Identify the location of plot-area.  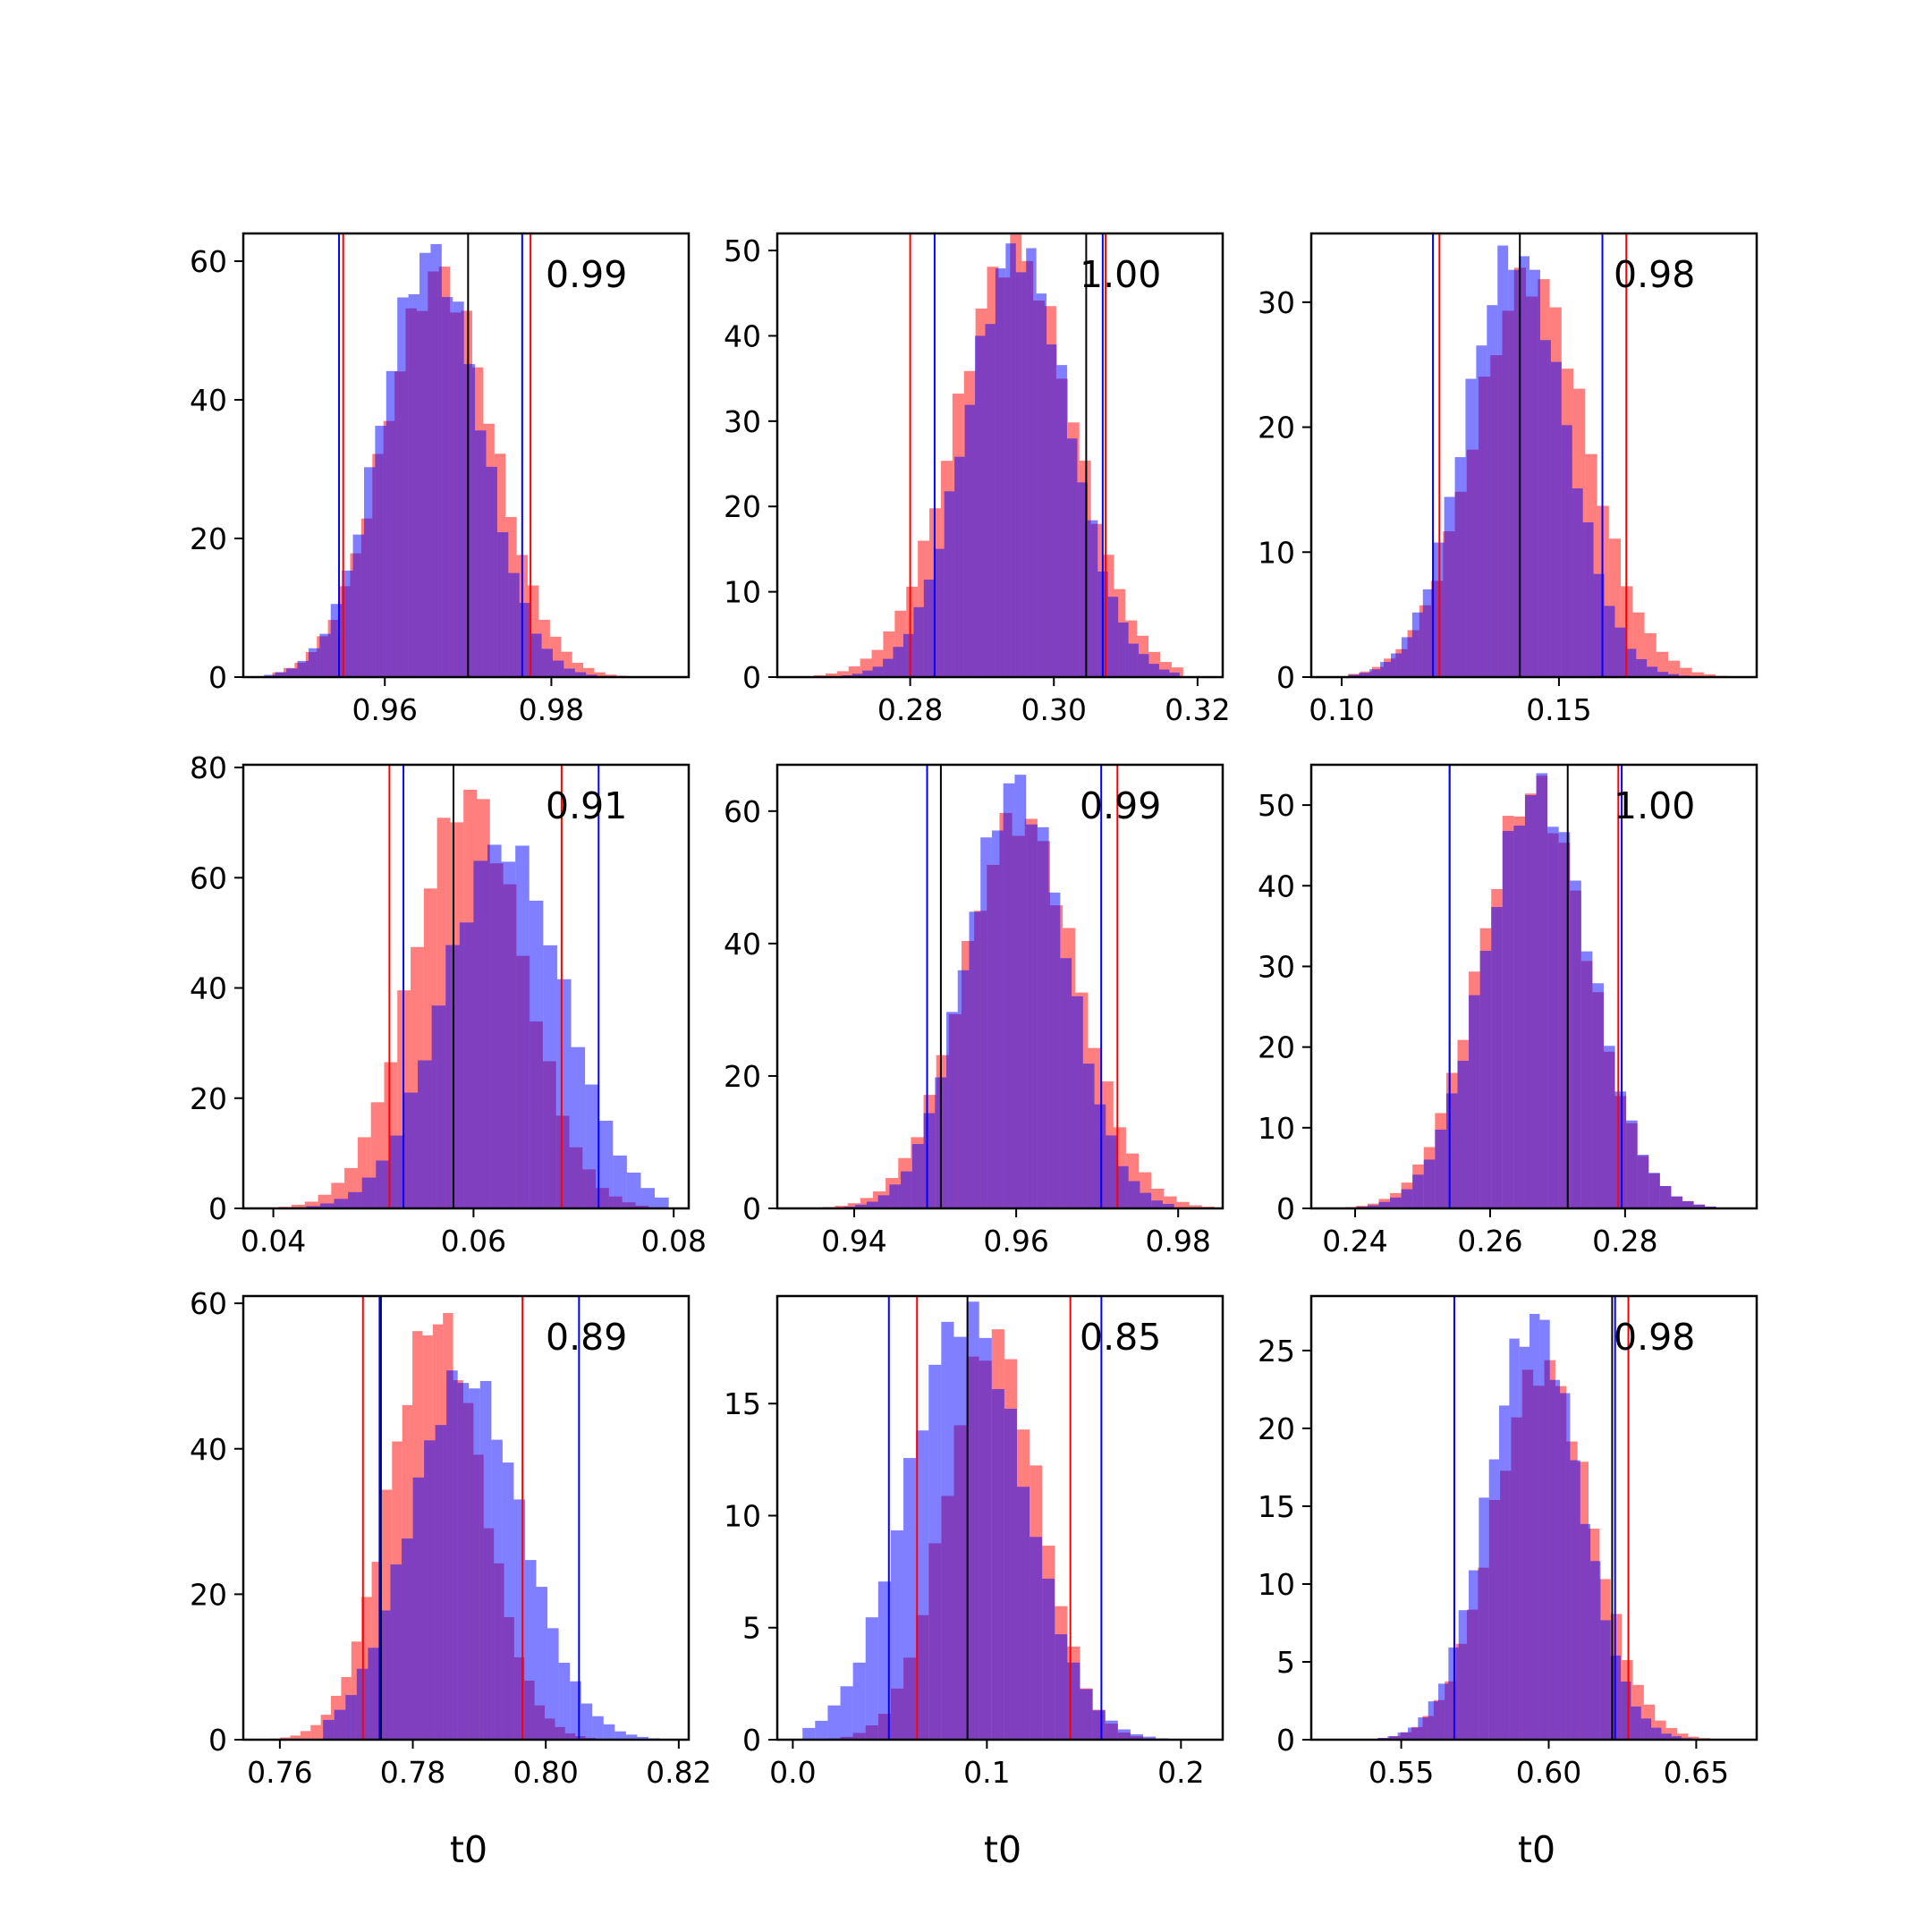
(1012, 986).